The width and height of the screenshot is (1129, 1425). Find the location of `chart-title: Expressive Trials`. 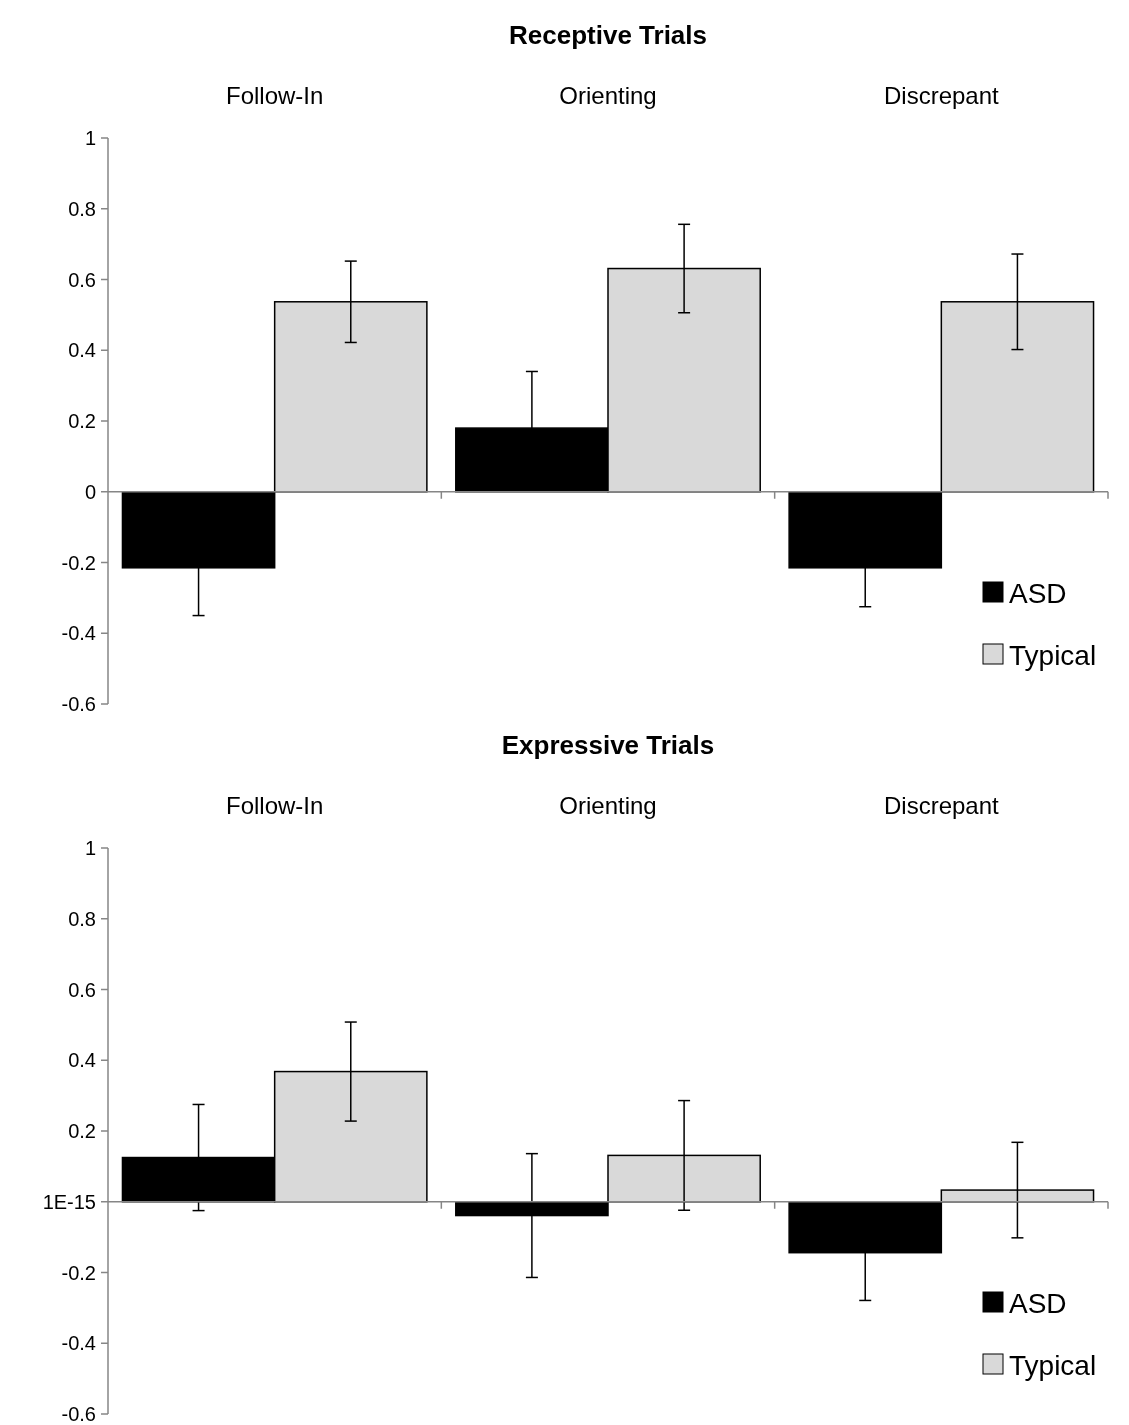

chart-title: Expressive Trials is located at coordinates (608, 745).